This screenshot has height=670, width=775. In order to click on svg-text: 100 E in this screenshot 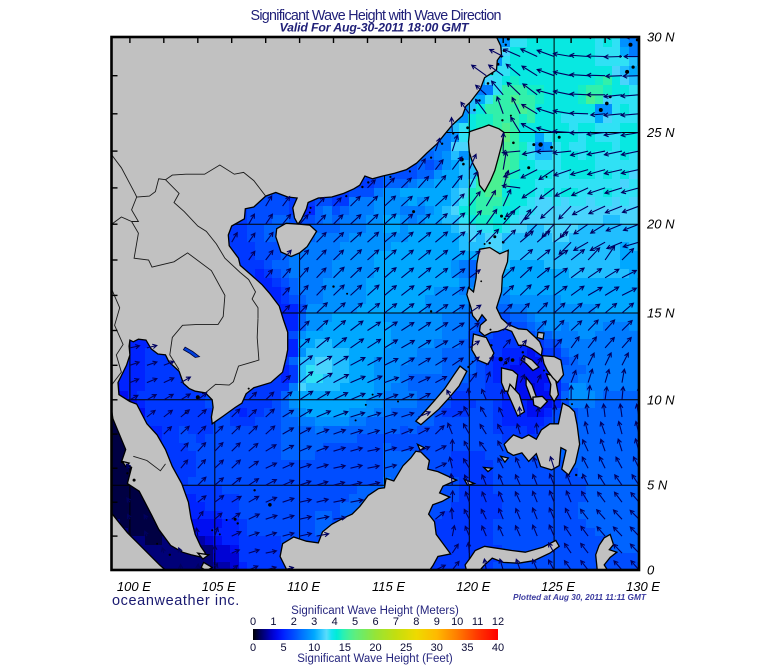, I will do `click(134, 586)`.